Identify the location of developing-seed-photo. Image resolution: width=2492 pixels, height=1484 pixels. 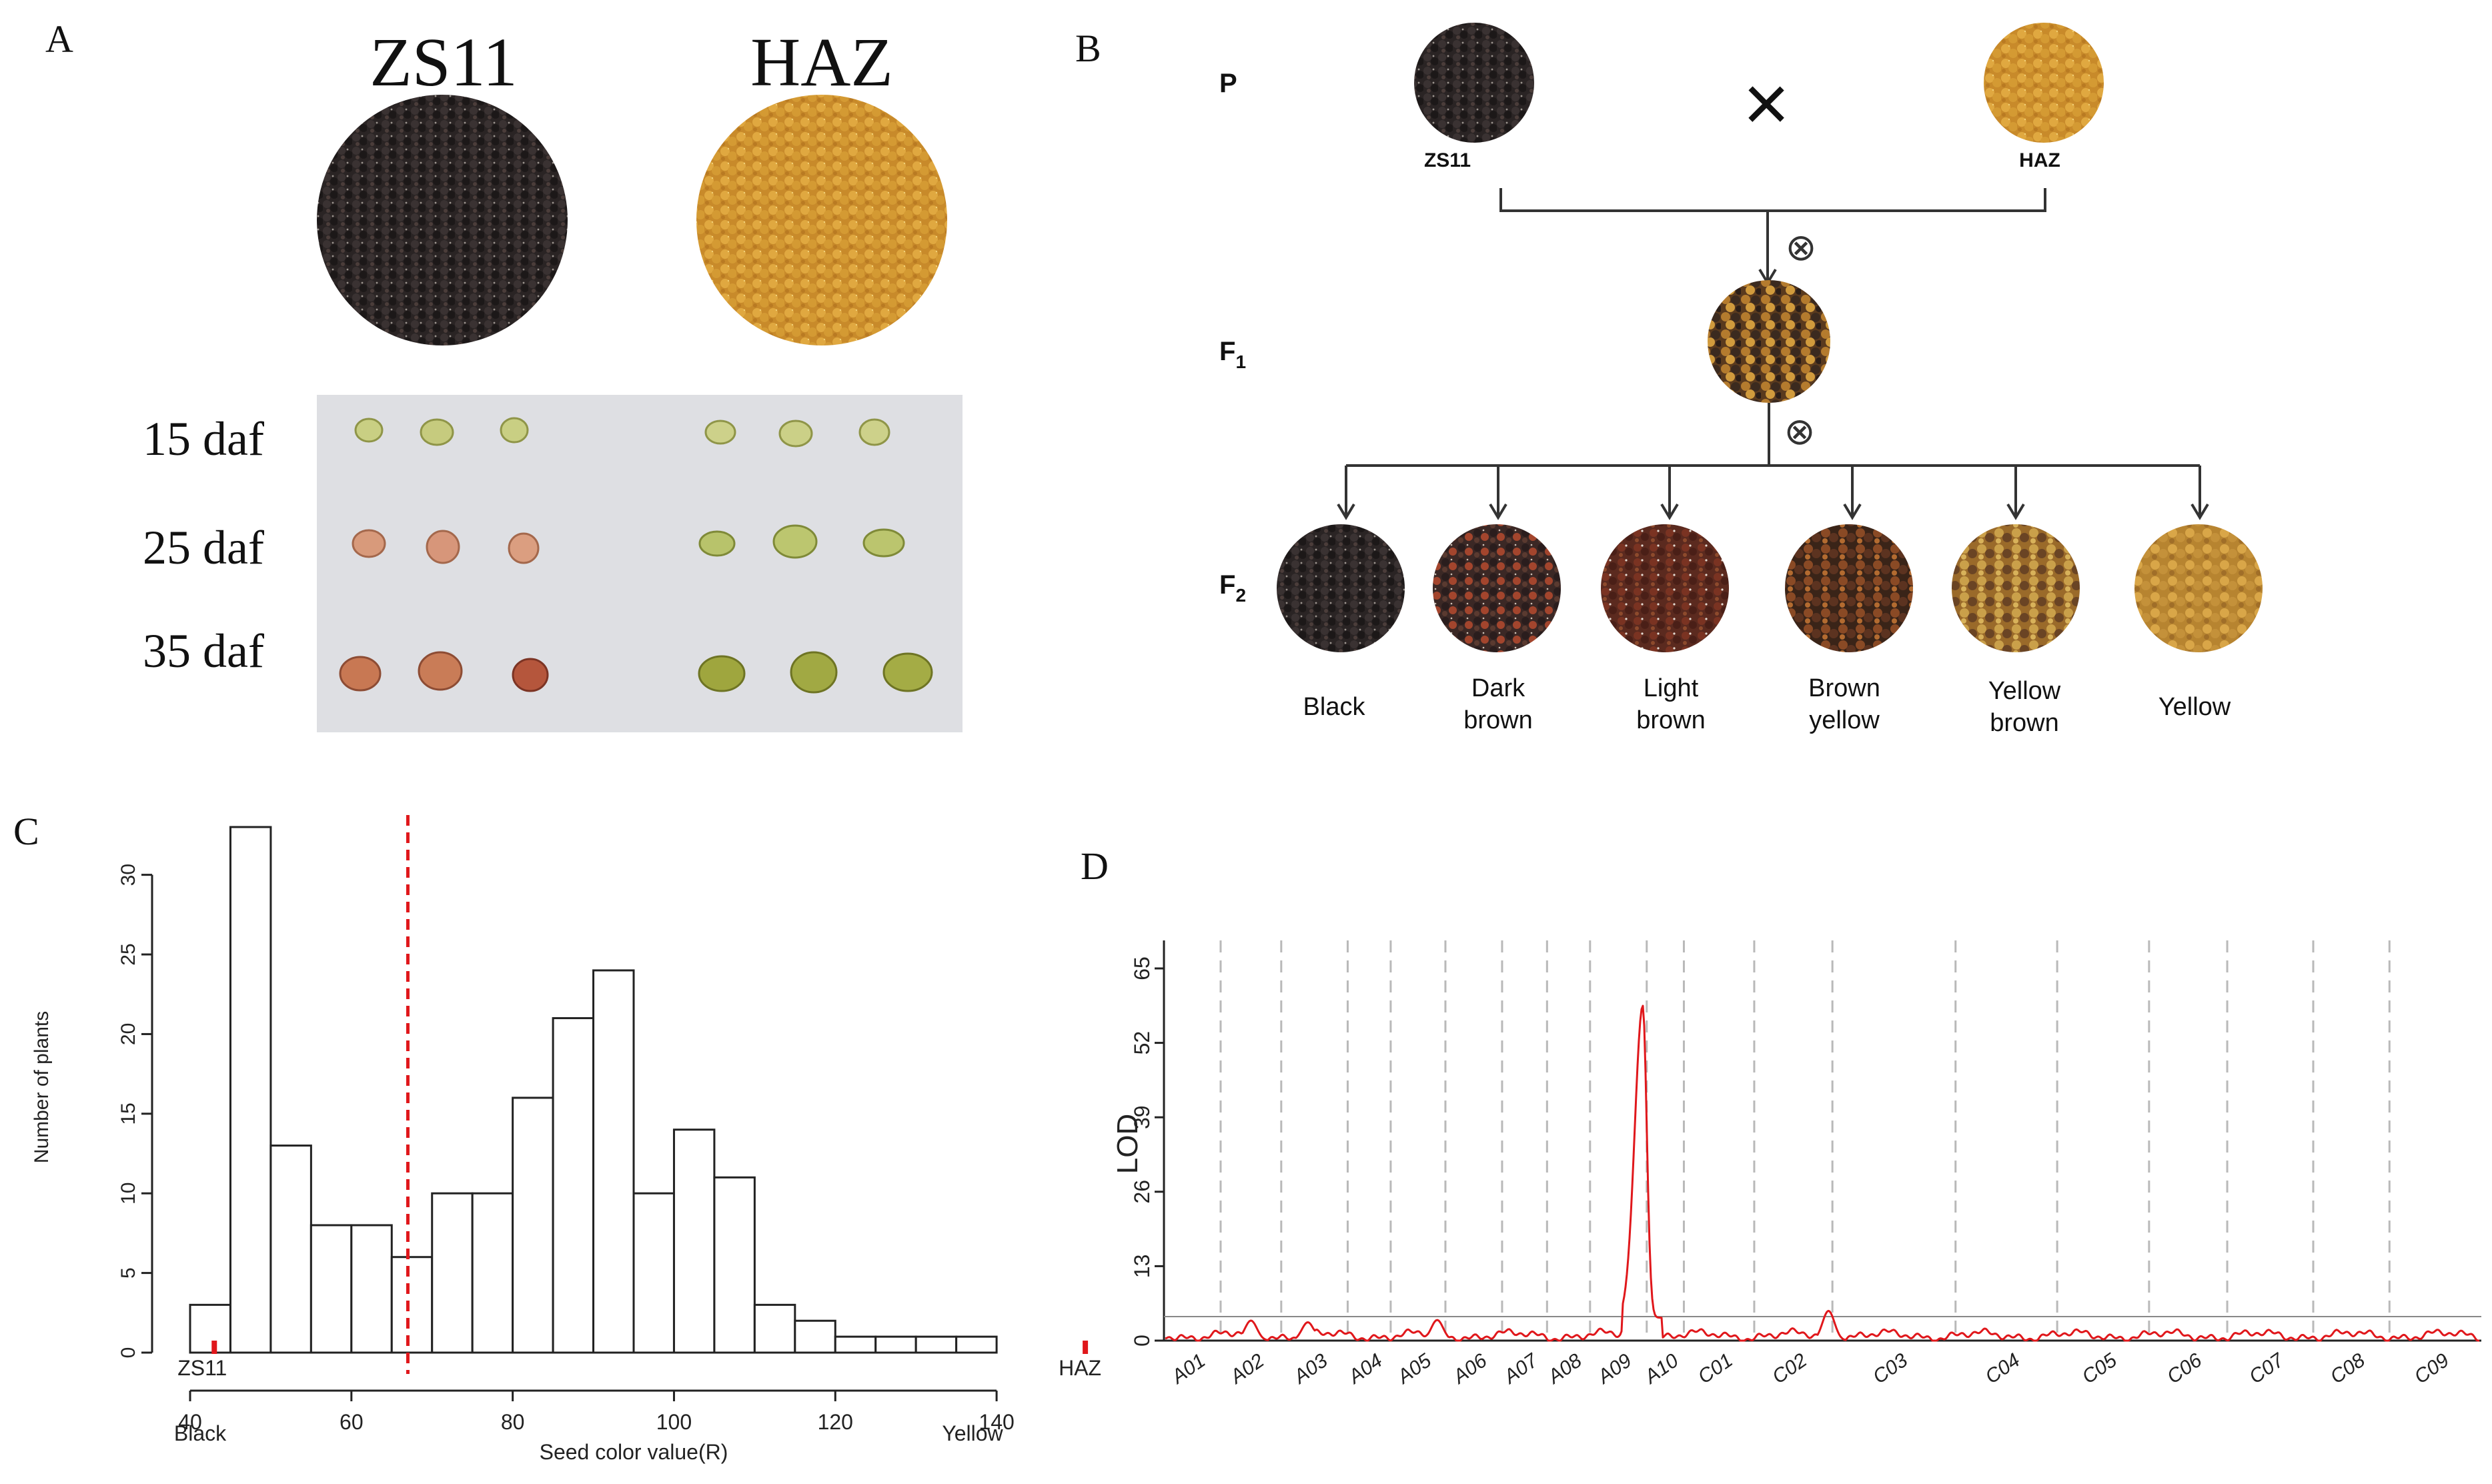
(640, 563).